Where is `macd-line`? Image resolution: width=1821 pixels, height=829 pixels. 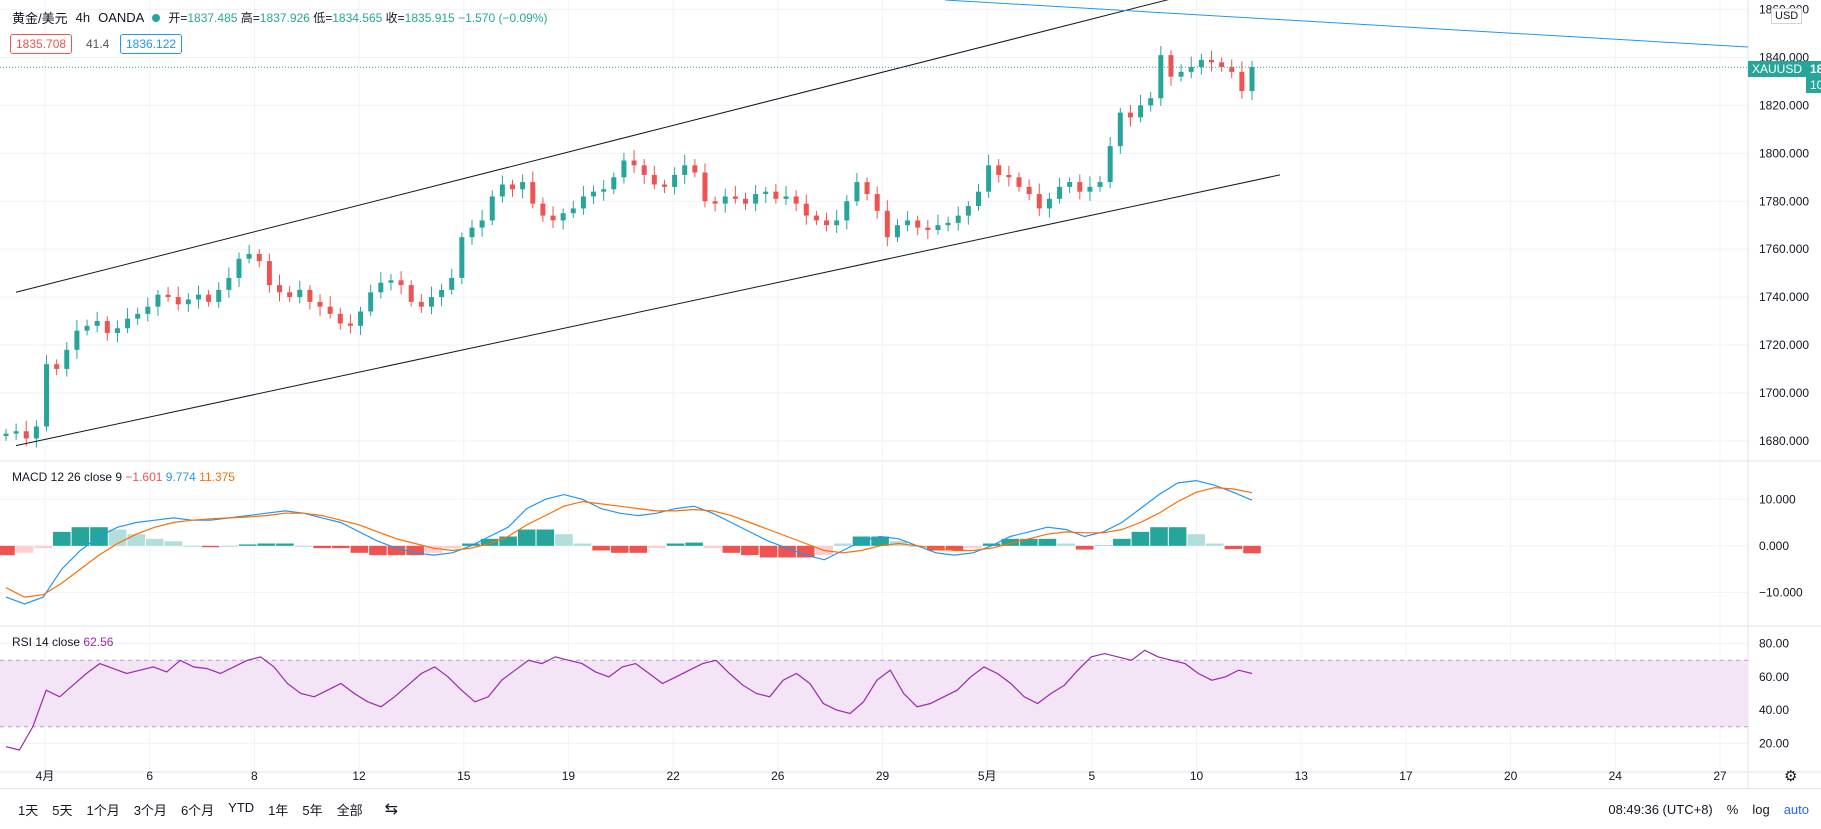 macd-line is located at coordinates (629, 542).